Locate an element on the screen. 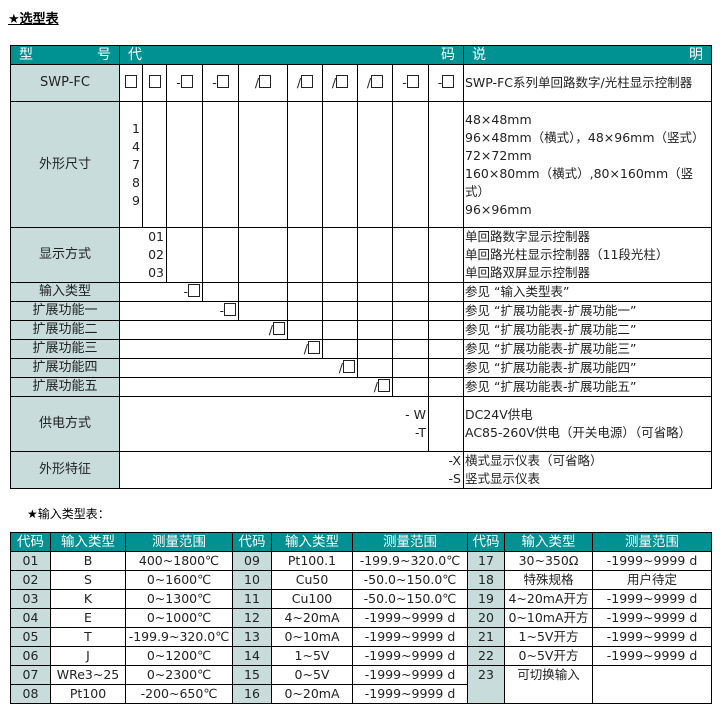 This screenshot has width=720, height=714. input-type-cell: WRe3~25 is located at coordinates (88, 675).